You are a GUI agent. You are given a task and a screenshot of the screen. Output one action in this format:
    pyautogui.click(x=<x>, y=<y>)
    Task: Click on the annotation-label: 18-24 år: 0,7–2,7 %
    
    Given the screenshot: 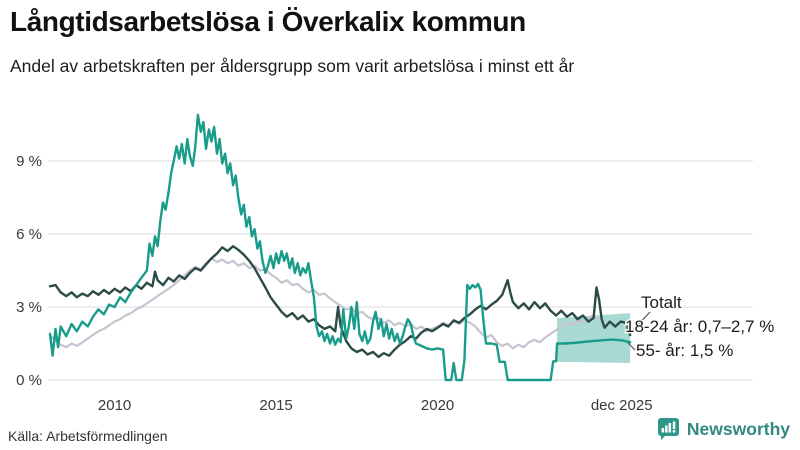 What is the action you would take?
    pyautogui.click(x=699, y=326)
    